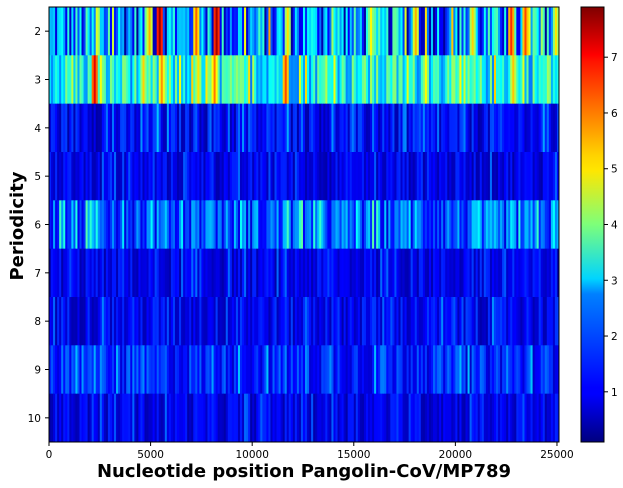 Image resolution: width=623 pixels, height=488 pixels. What do you see at coordinates (37, 322) in the screenshot?
I see `y-tick-label: 8` at bounding box center [37, 322].